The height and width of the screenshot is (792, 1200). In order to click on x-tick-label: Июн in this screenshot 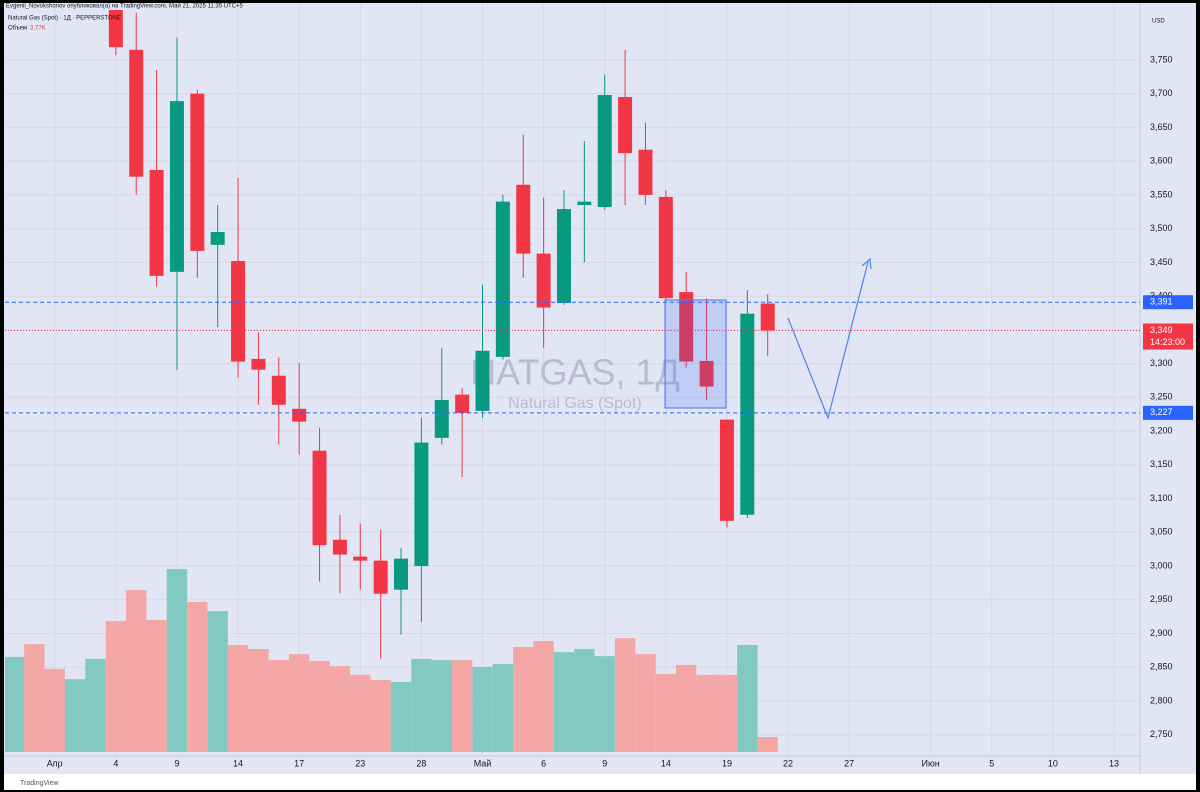, I will do `click(931, 763)`.